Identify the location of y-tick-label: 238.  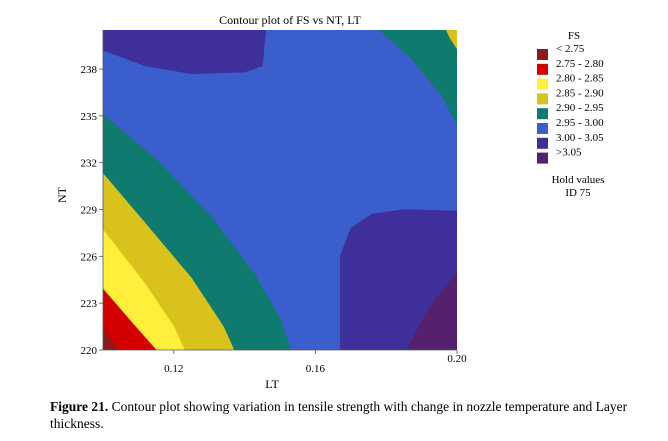
(89, 70).